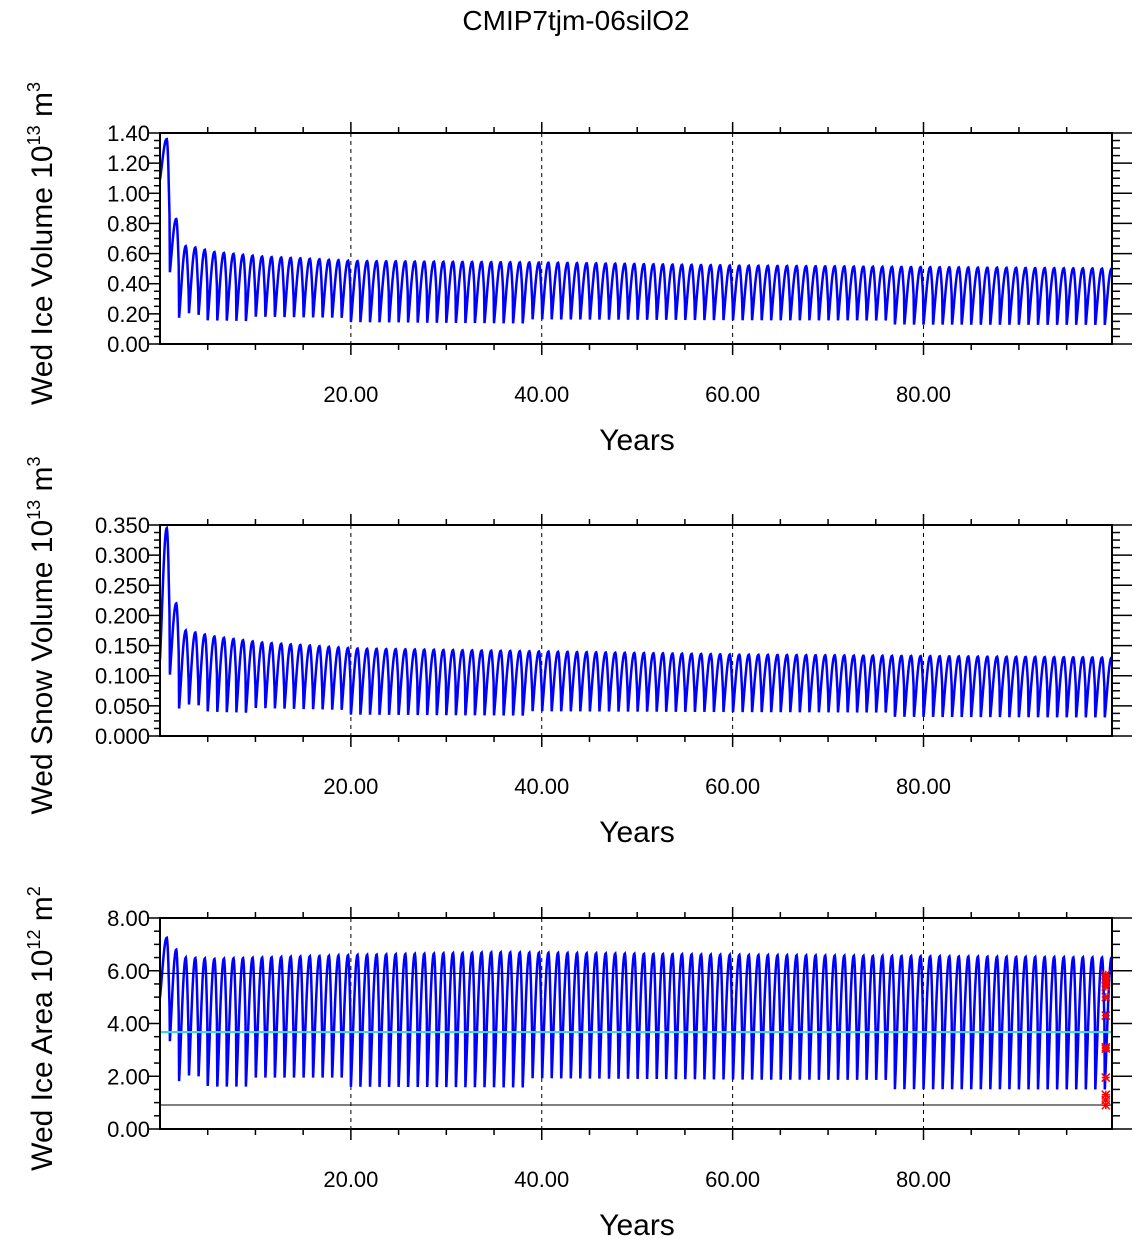 The width and height of the screenshot is (1138, 1241). What do you see at coordinates (34, 940) in the screenshot?
I see `y-label-exp: 12` at bounding box center [34, 940].